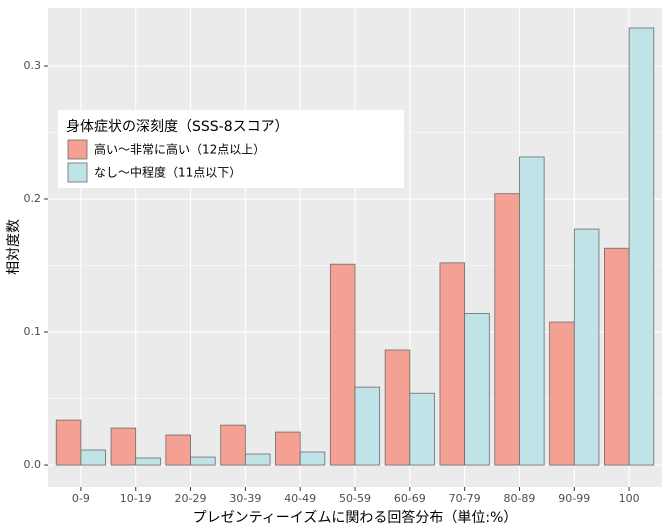 The height and width of the screenshot is (530, 670). What do you see at coordinates (410, 498) in the screenshot?
I see `x-tick-label: 60-69` at bounding box center [410, 498].